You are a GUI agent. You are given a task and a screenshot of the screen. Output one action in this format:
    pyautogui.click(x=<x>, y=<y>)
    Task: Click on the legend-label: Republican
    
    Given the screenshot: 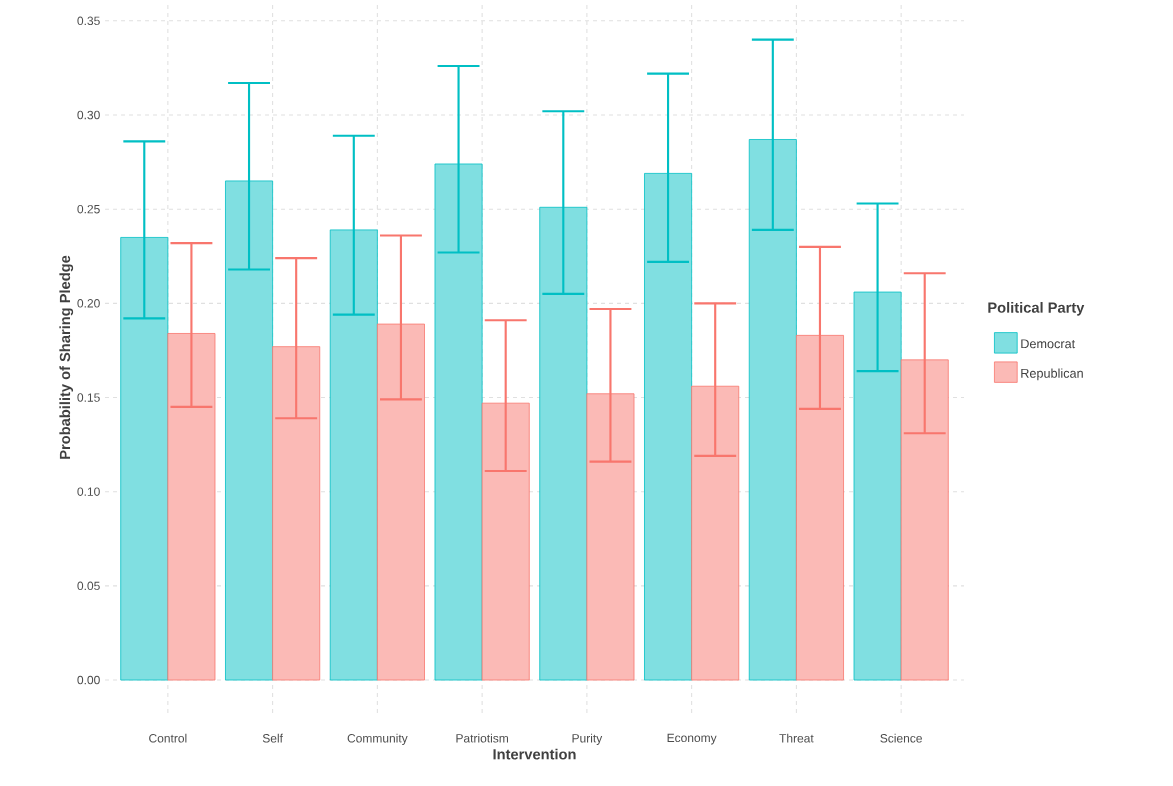 What is the action you would take?
    pyautogui.click(x=1052, y=374)
    